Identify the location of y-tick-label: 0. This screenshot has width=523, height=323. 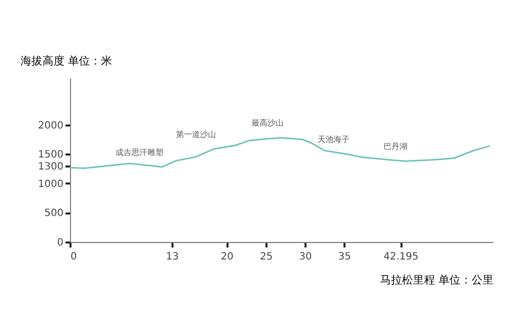
(60, 243).